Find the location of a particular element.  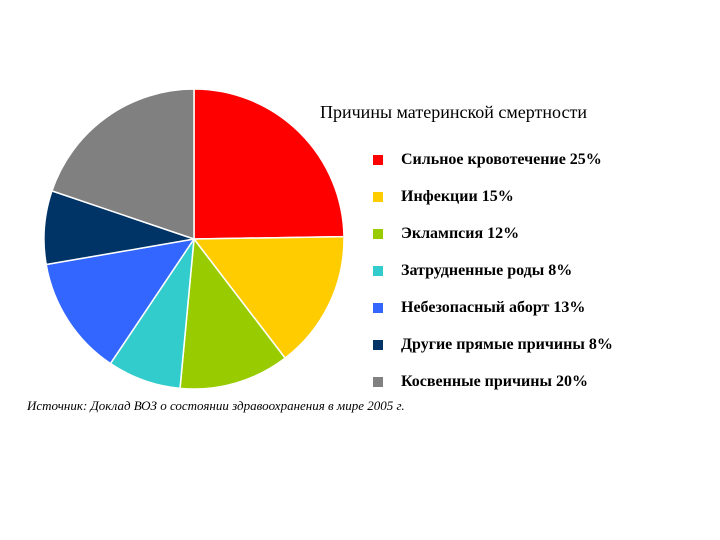

legend-item-5: Небезопасный аборт 13% is located at coordinates (493, 307).